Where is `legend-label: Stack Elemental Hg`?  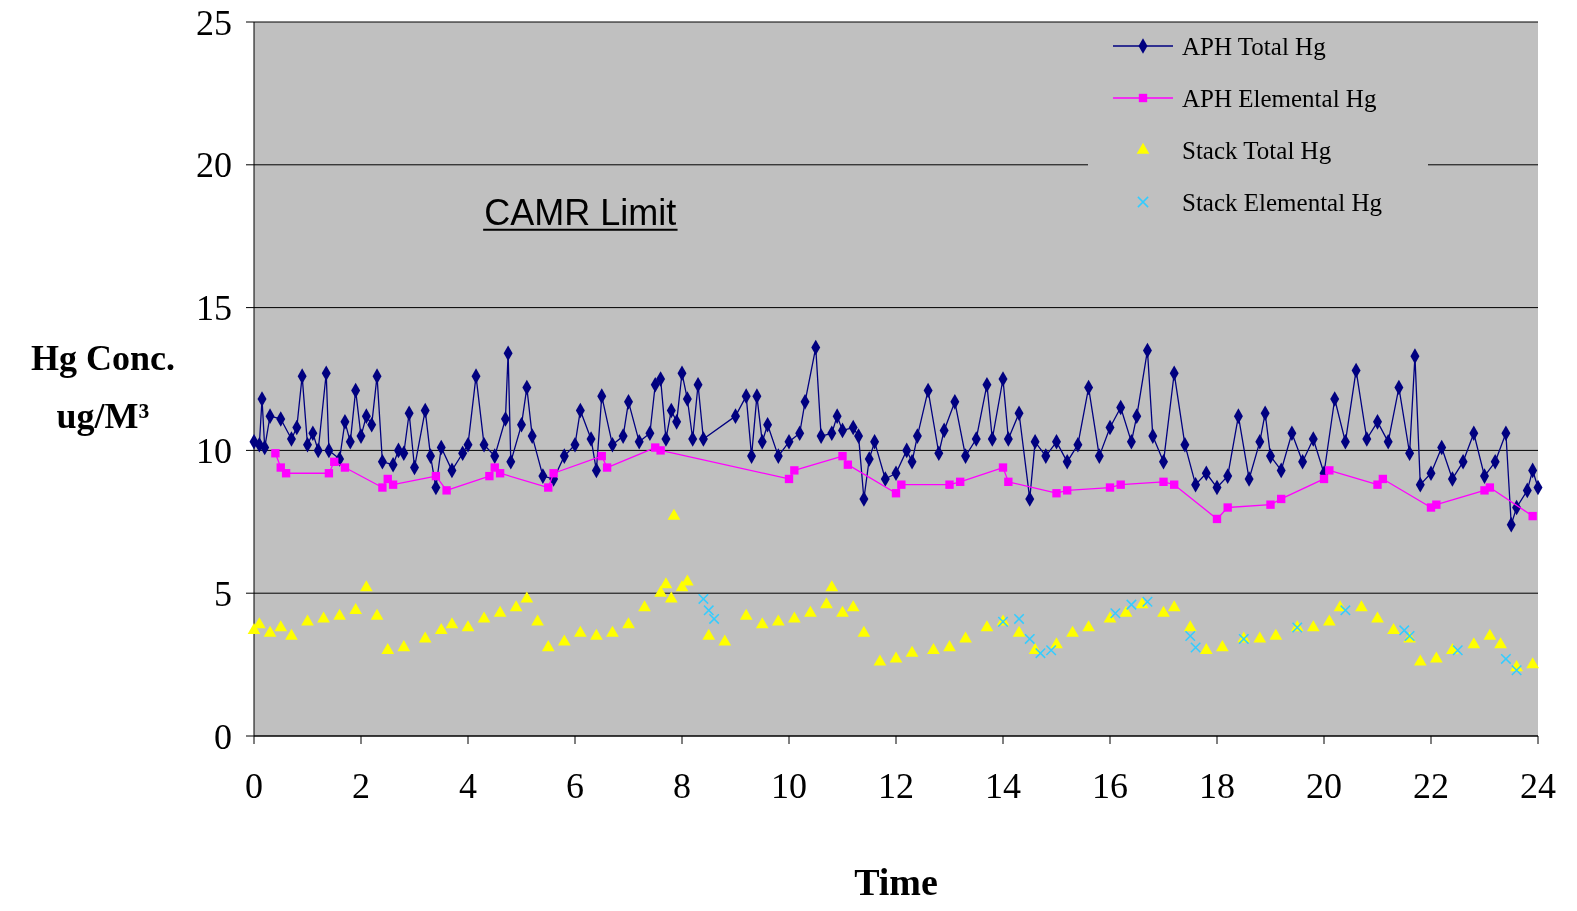 legend-label: Stack Elemental Hg is located at coordinates (1282, 202).